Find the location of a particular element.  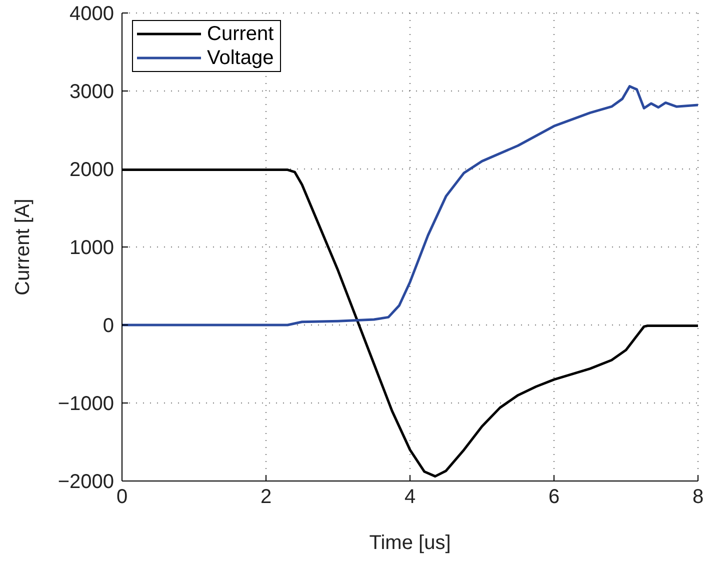

x-tick-label: 8 is located at coordinates (698, 497).